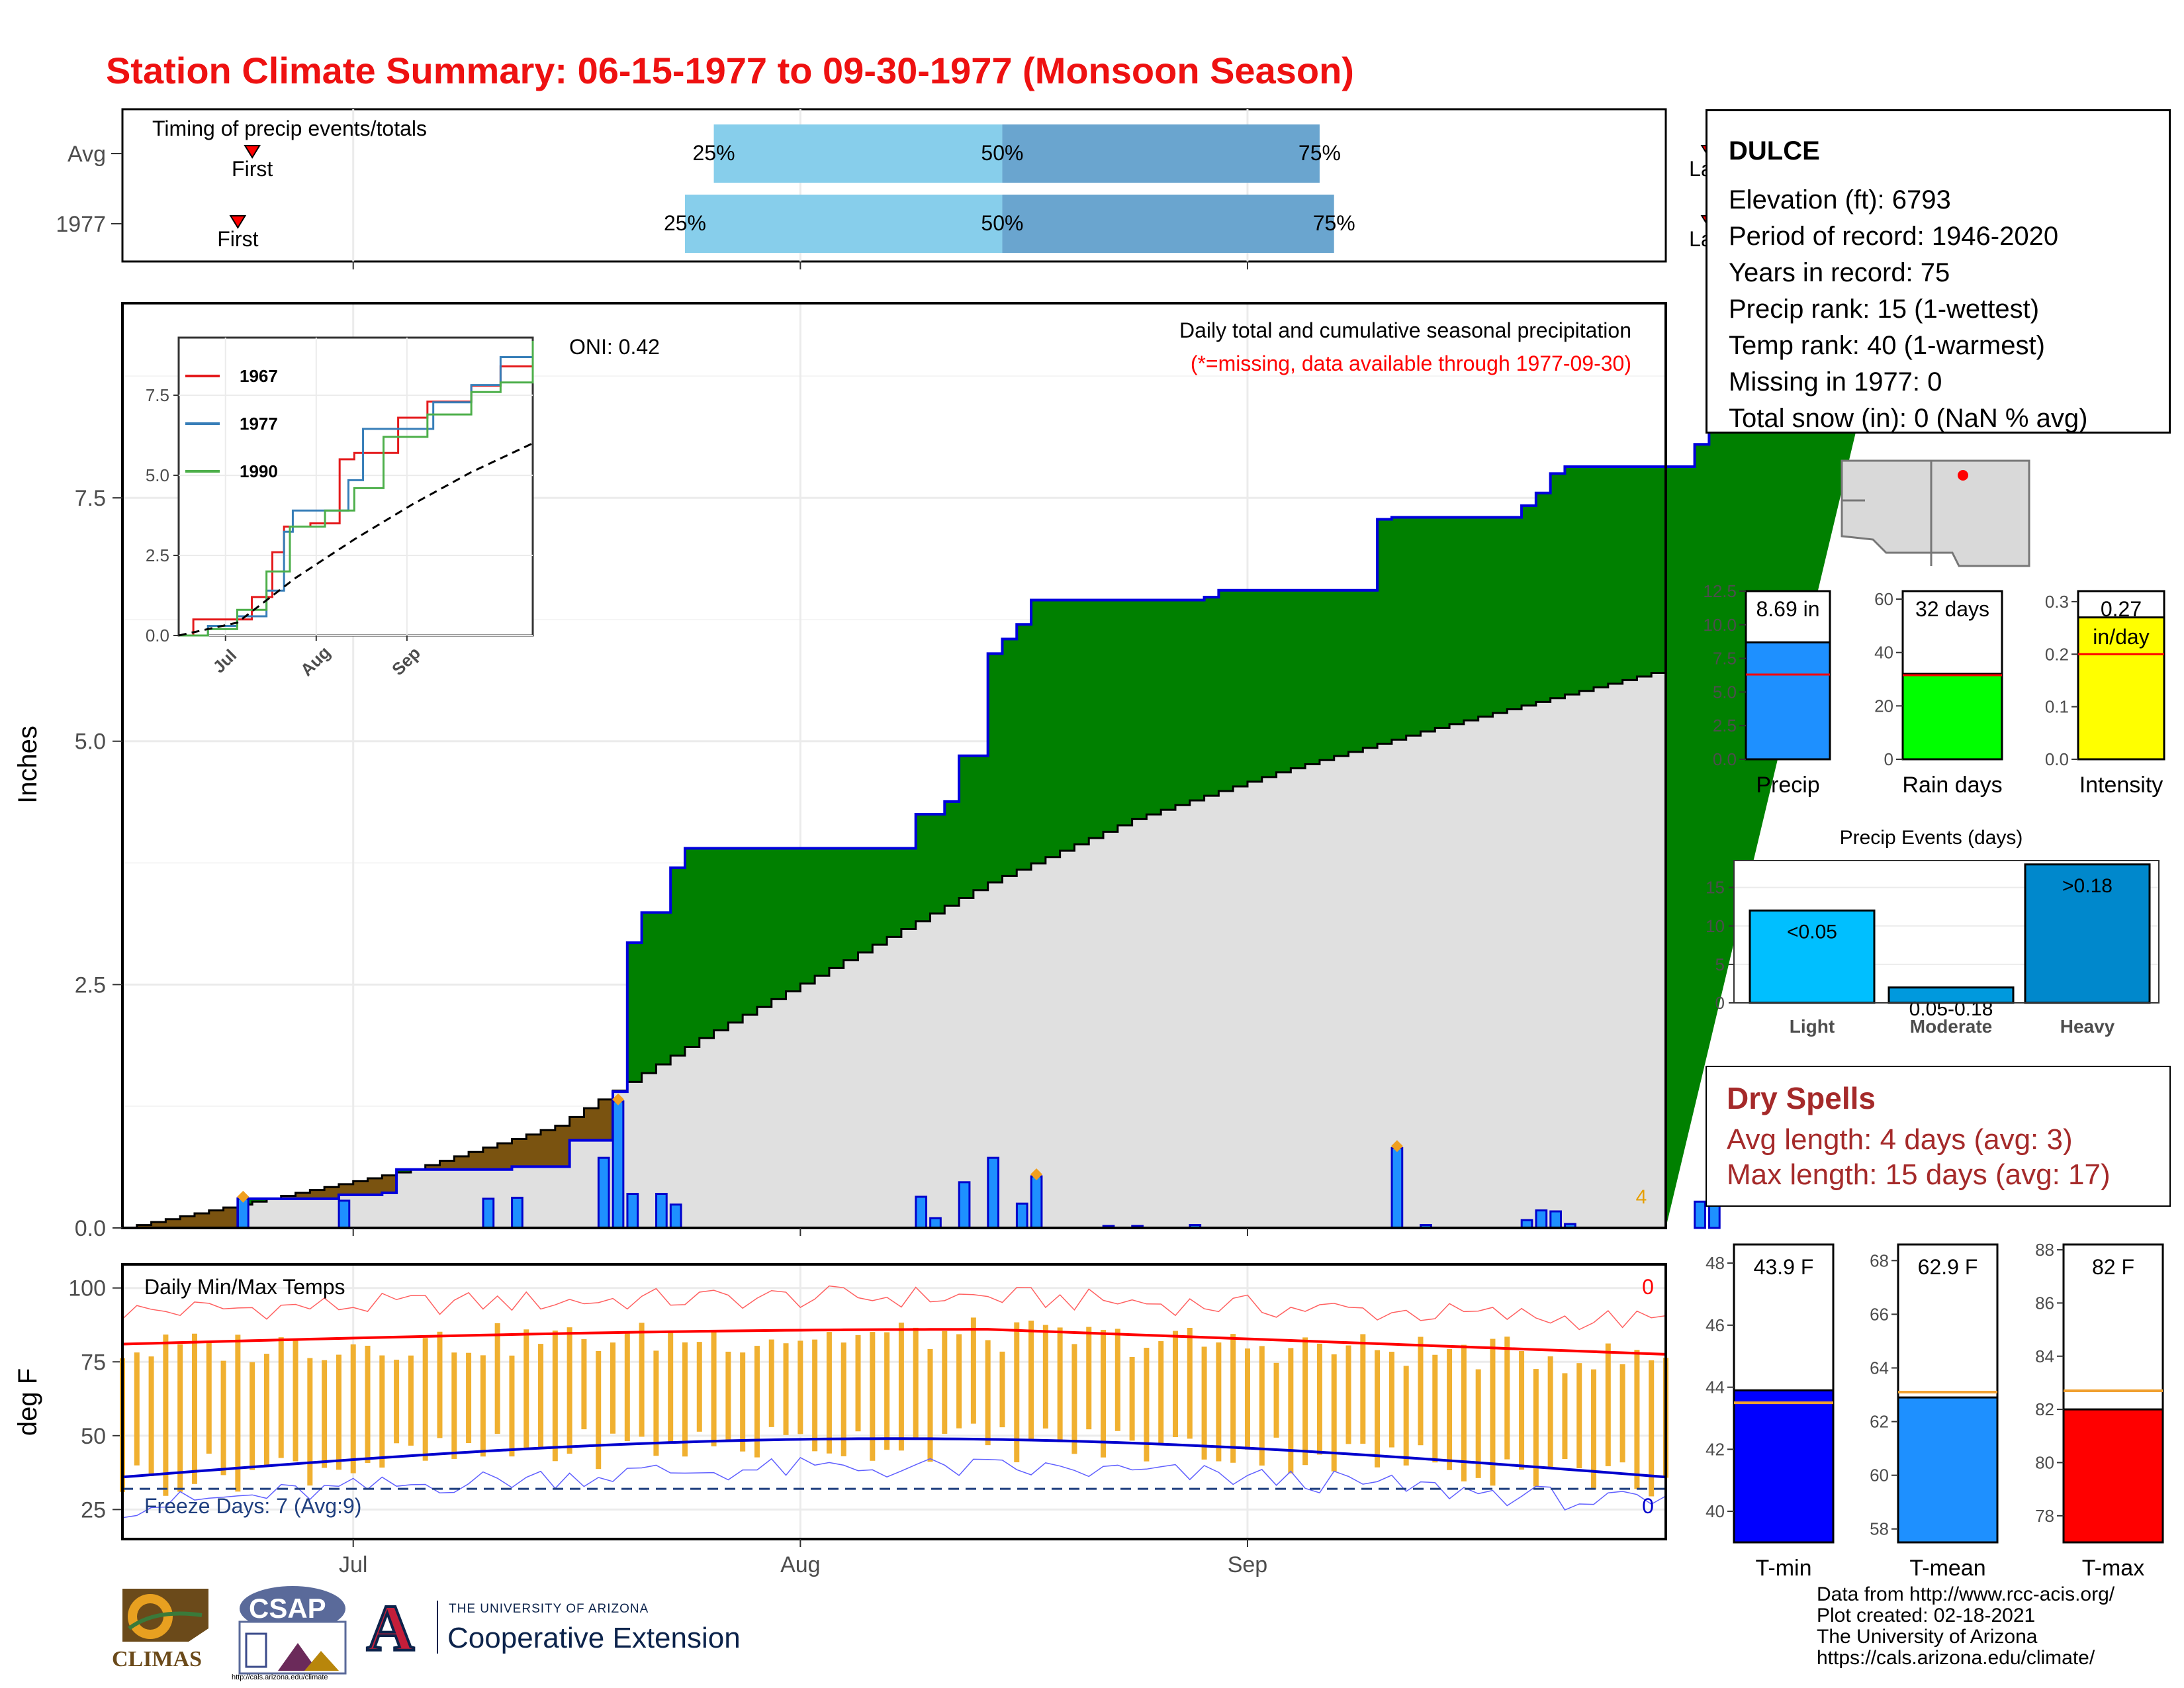  Describe the element at coordinates (2121, 688) in the screenshot. I see `mini-bar-value` at that location.